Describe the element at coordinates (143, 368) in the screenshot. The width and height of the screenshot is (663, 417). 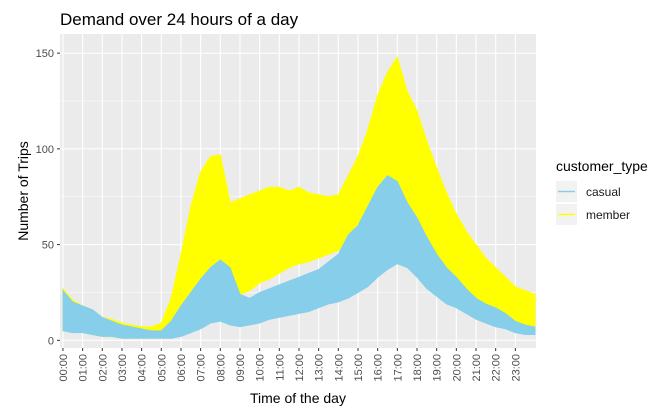
I see `x-tick-label: 04:00` at that location.